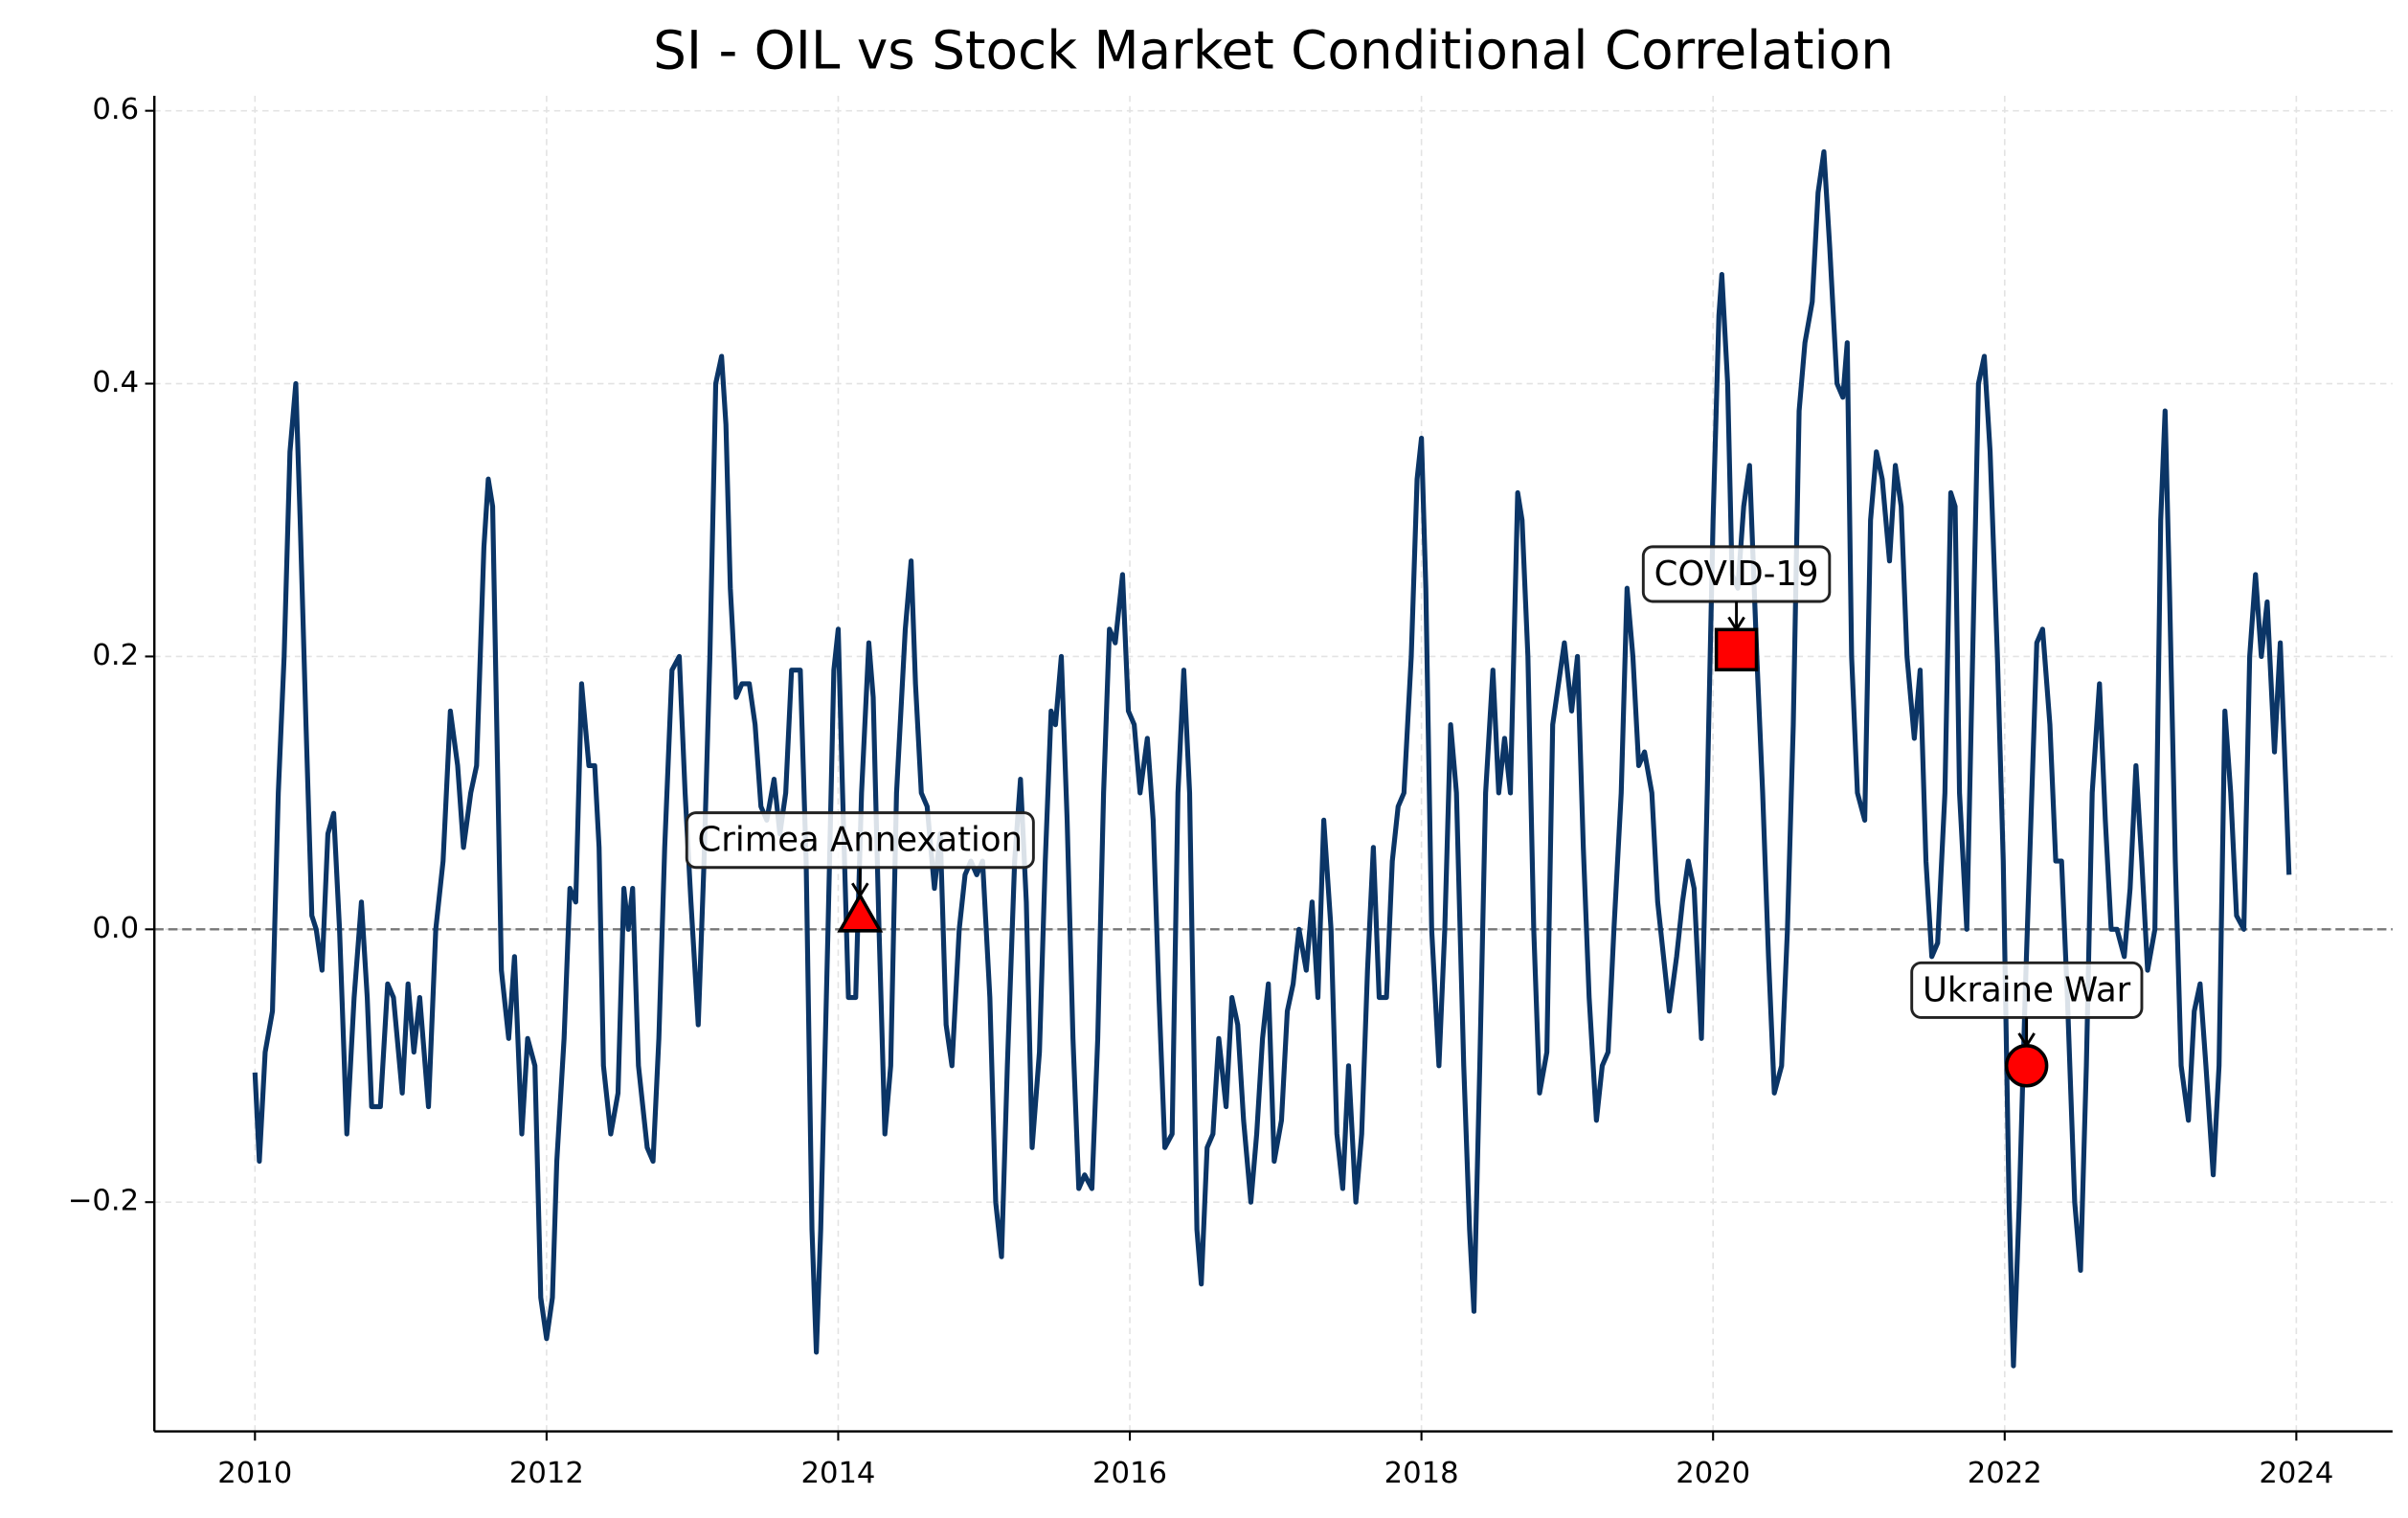 This screenshot has height=1518, width=2408. What do you see at coordinates (116, 109) in the screenshot?
I see `y-tick-label: 0.6` at bounding box center [116, 109].